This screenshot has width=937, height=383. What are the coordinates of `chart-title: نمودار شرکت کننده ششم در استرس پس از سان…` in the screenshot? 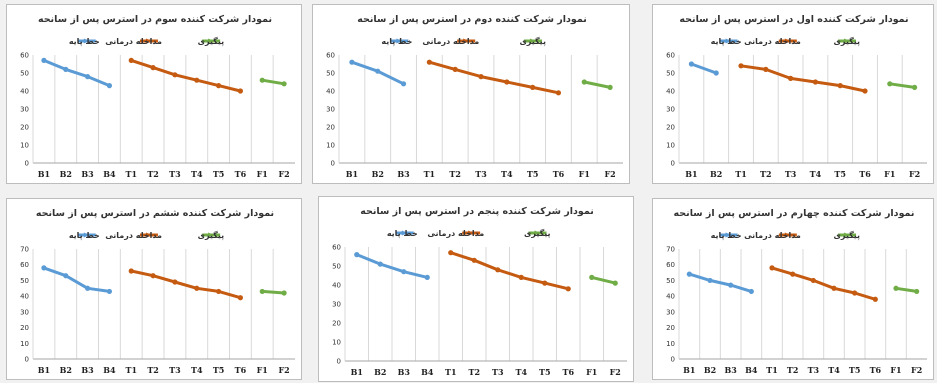 It's located at (155, 213).